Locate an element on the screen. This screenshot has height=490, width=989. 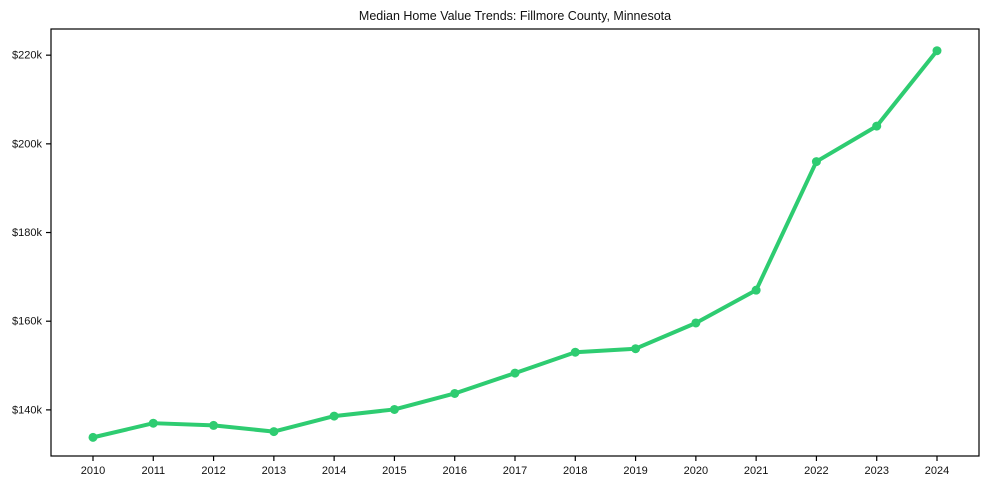
x-tick-label: 2011 is located at coordinates (153, 471).